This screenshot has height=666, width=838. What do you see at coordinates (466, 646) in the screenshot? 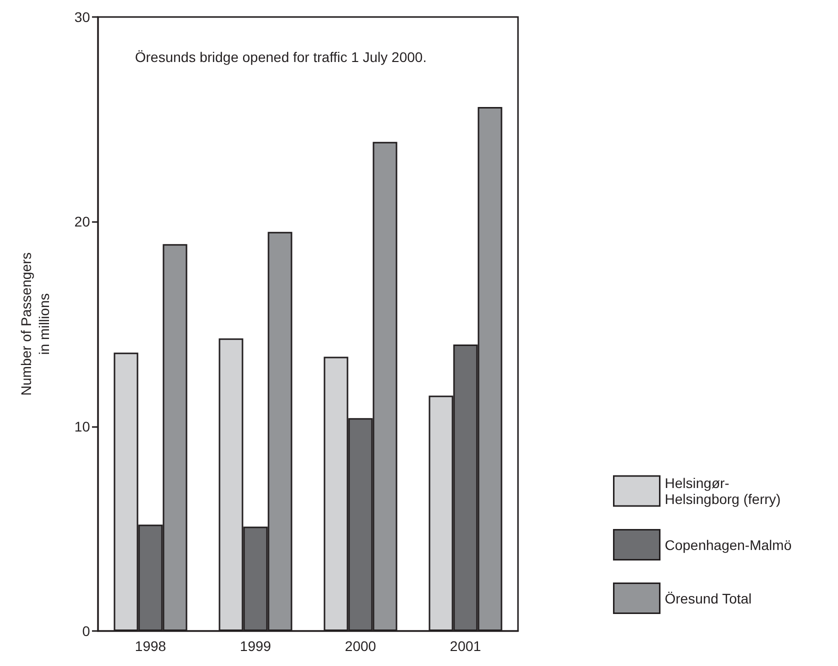
I see `x-tick-label: 2001` at bounding box center [466, 646].